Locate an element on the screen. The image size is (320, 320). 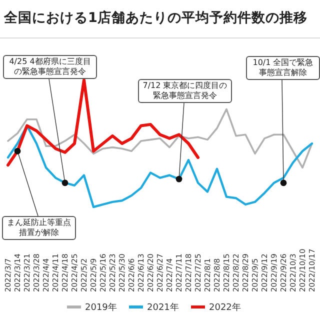
legend-label: 2021年 is located at coordinates (163, 307).